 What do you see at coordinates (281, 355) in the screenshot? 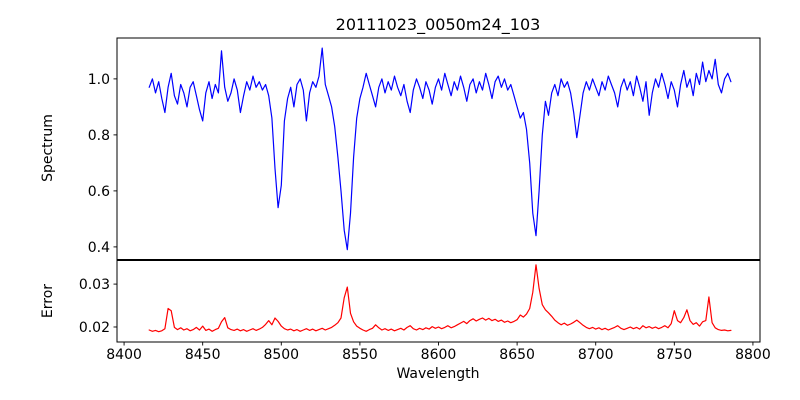
I see `x-tick-label: 8500` at bounding box center [281, 355].